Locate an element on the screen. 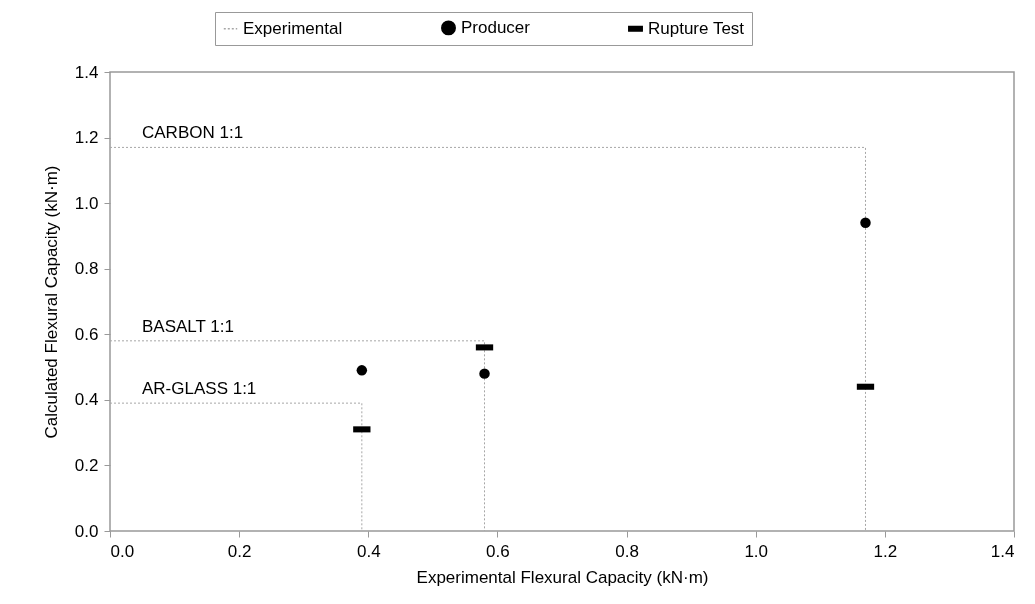 Image resolution: width=1035 pixels, height=604 pixels. legend-label: Rupture Test is located at coordinates (696, 28).